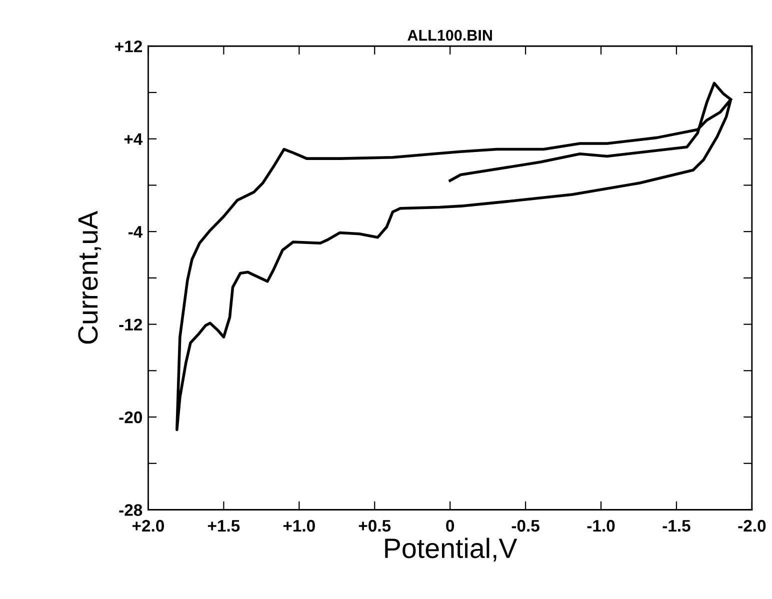  I want to click on x-axis-title: Potential,V, so click(451, 550).